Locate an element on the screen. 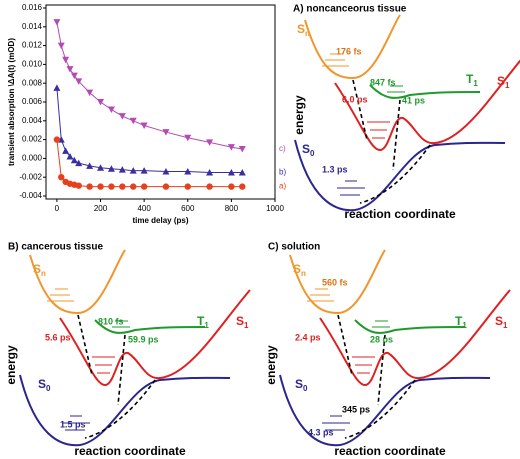 This screenshot has height=459, width=520. y-tick-label: -0.002 is located at coordinates (30, 176).